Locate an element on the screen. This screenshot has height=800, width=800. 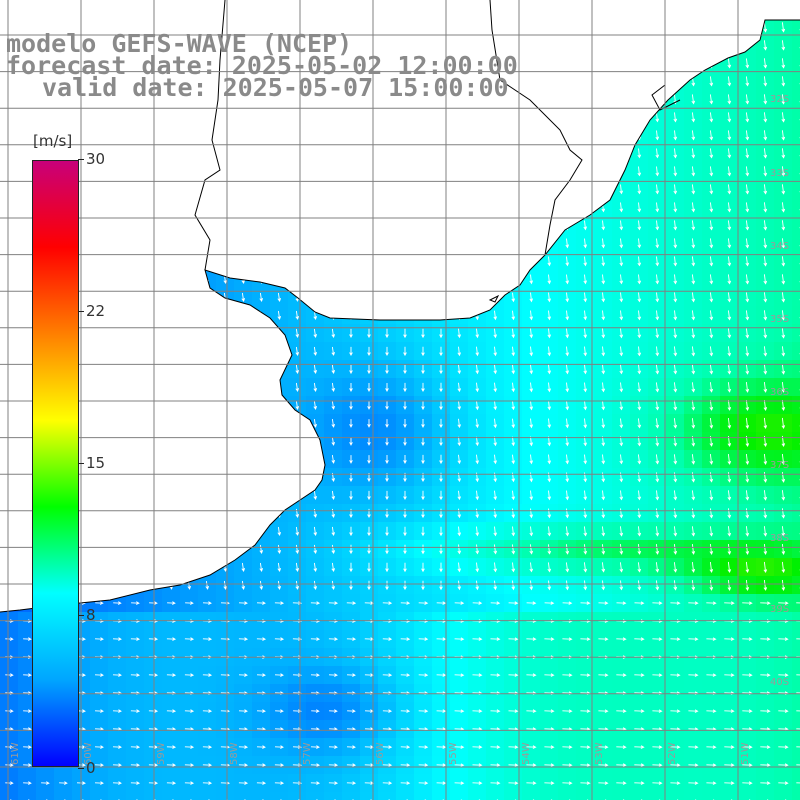
lon-label: 57W is located at coordinates (307, 753).